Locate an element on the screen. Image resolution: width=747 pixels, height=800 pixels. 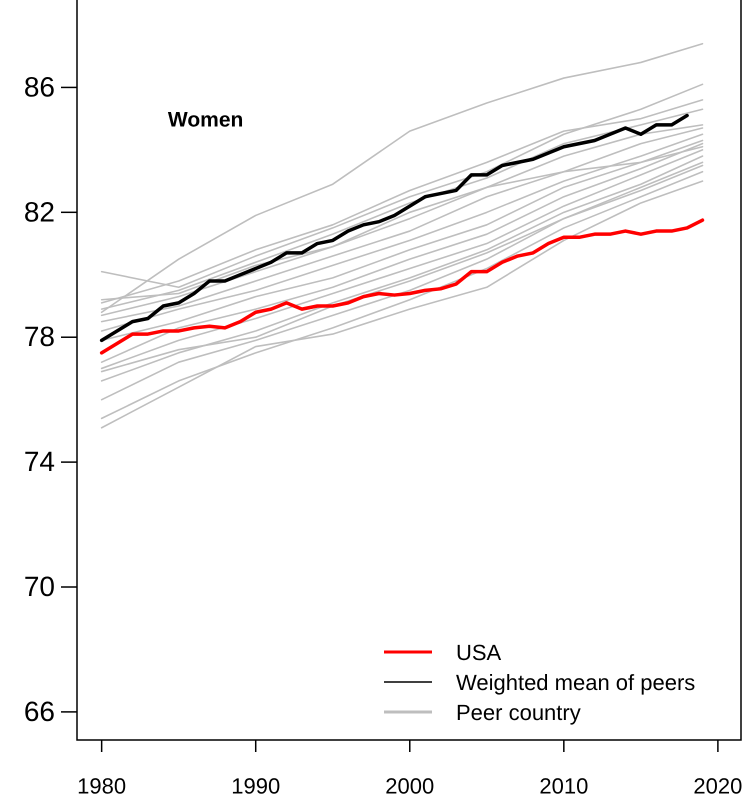
y-tick-label: 66 is located at coordinates (39, 711).